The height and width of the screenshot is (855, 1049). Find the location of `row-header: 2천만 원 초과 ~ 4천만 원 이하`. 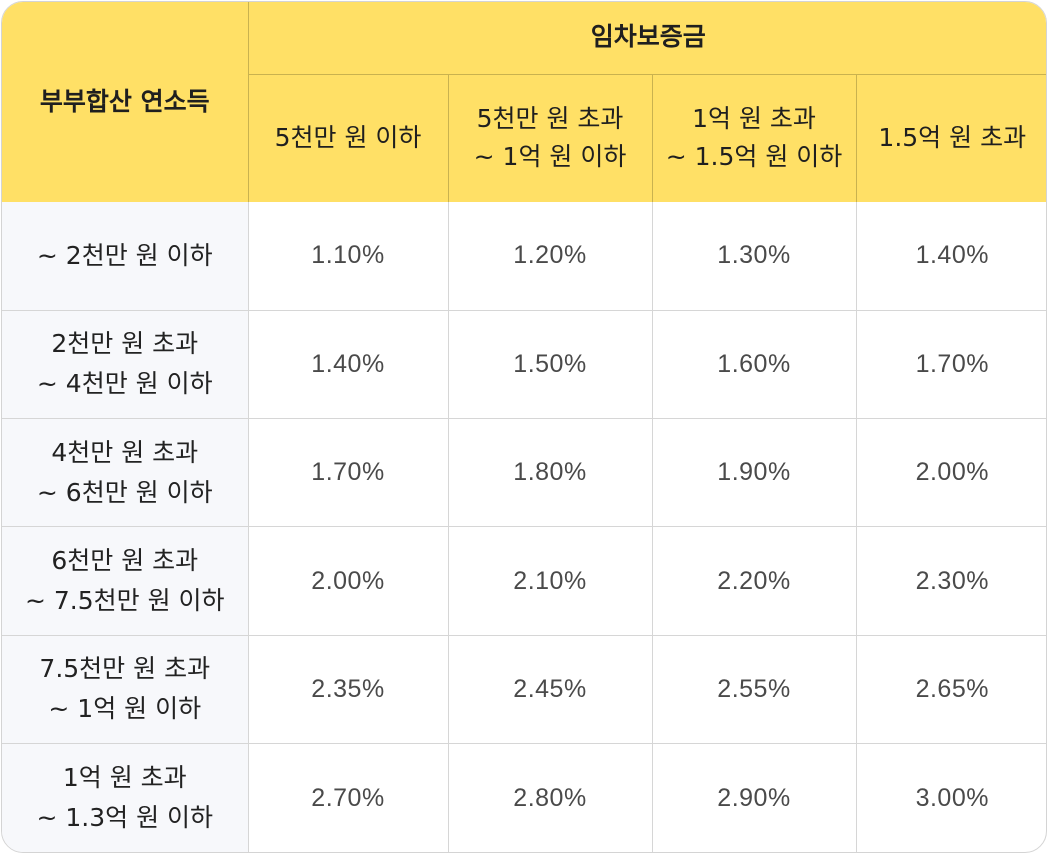

row-header: 2천만 원 초과 ~ 4천만 원 이하 is located at coordinates (125, 365).